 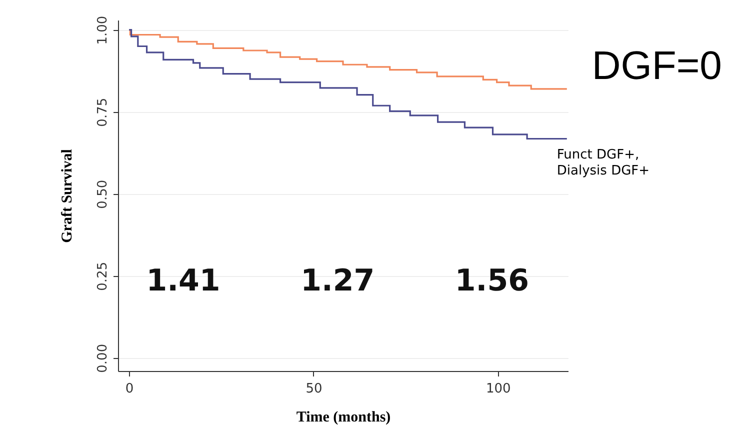 What do you see at coordinates (343, 418) in the screenshot?
I see `x-axis-title: Time (months)` at bounding box center [343, 418].